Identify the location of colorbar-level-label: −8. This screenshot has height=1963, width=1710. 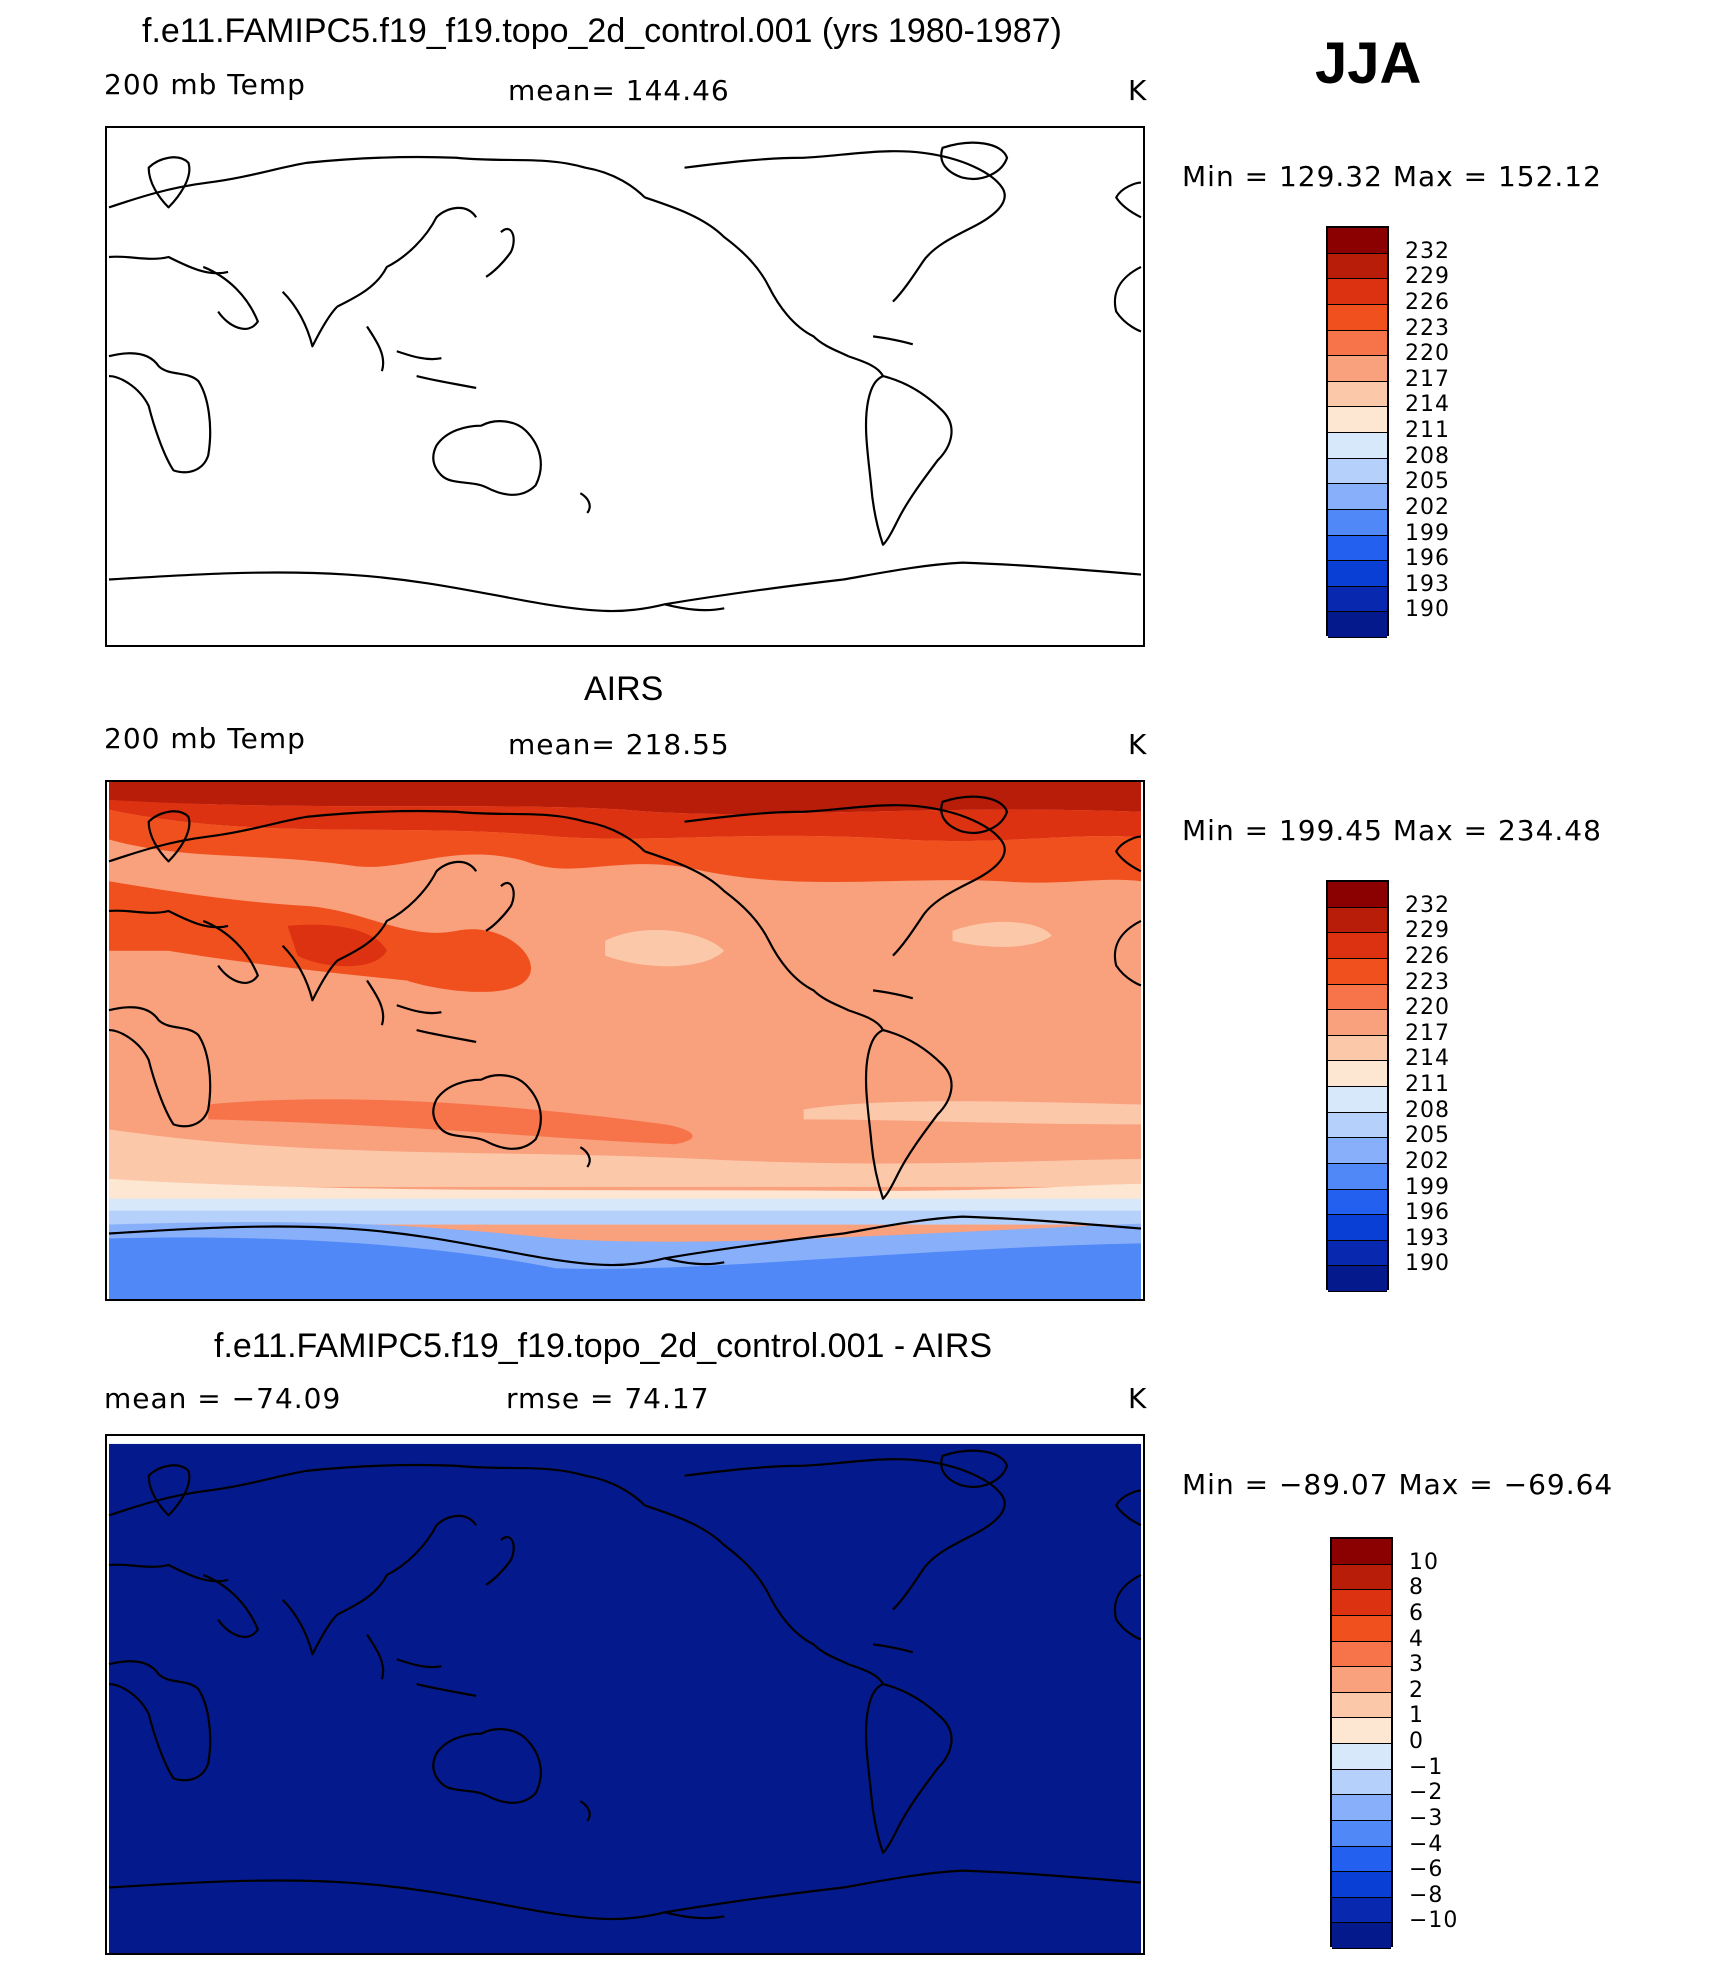
(1426, 1895).